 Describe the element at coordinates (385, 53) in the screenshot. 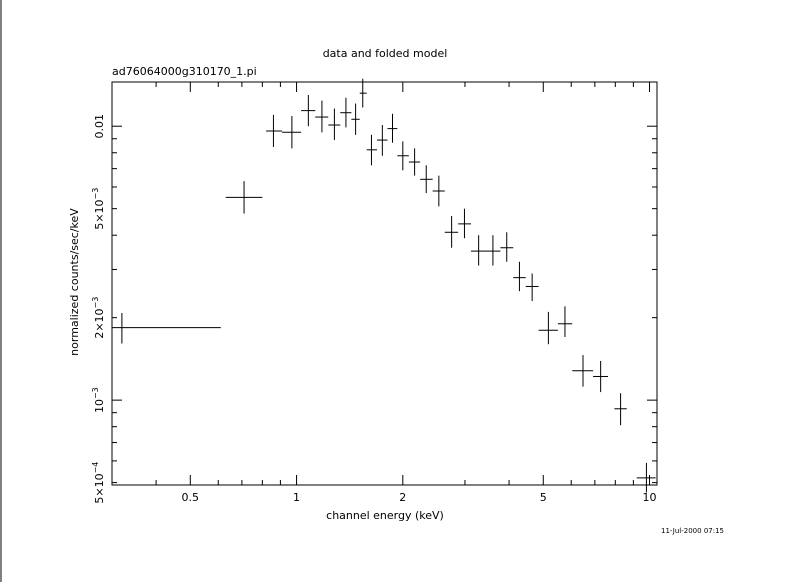

I see `chart-title: data and folded model` at that location.